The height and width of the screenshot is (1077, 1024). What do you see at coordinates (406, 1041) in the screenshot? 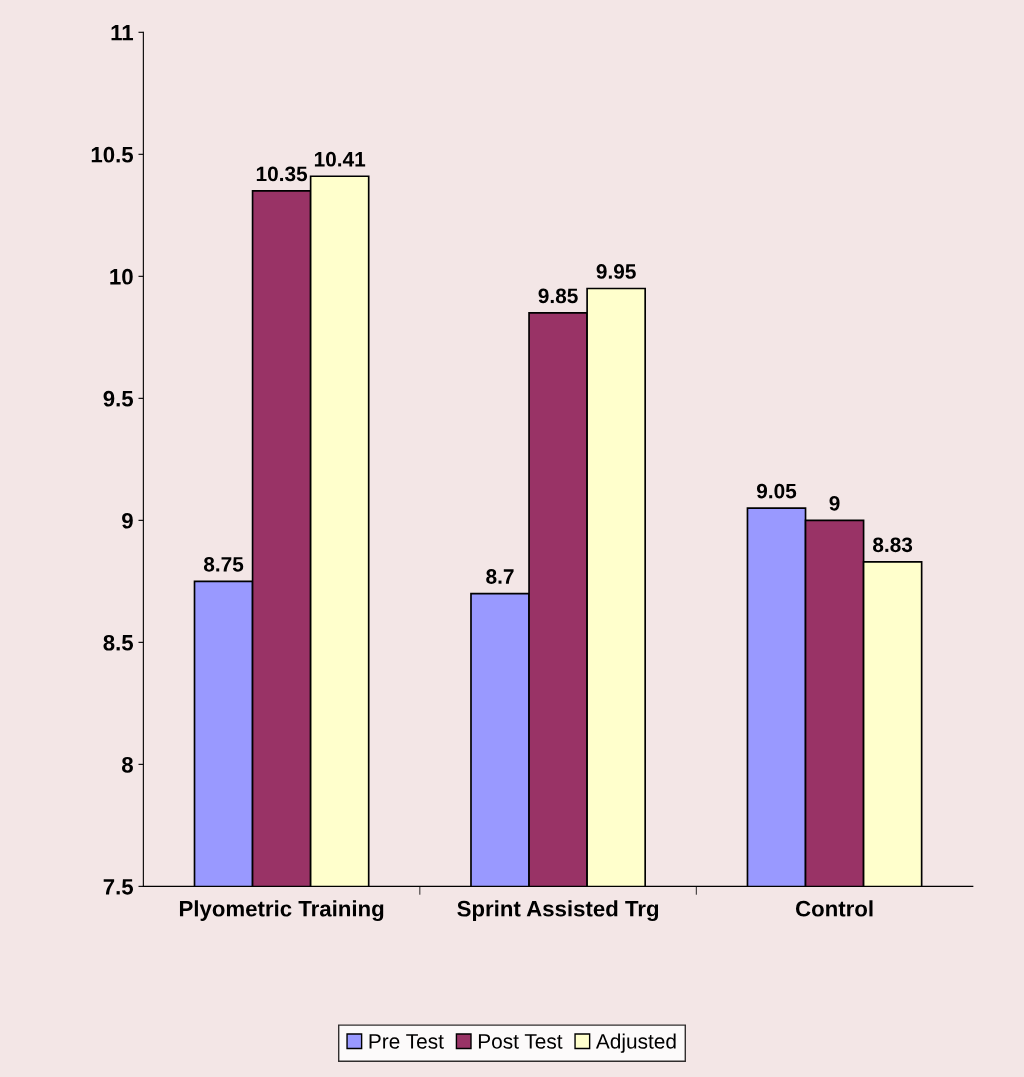
I see `legend-label: Pre Test` at bounding box center [406, 1041].